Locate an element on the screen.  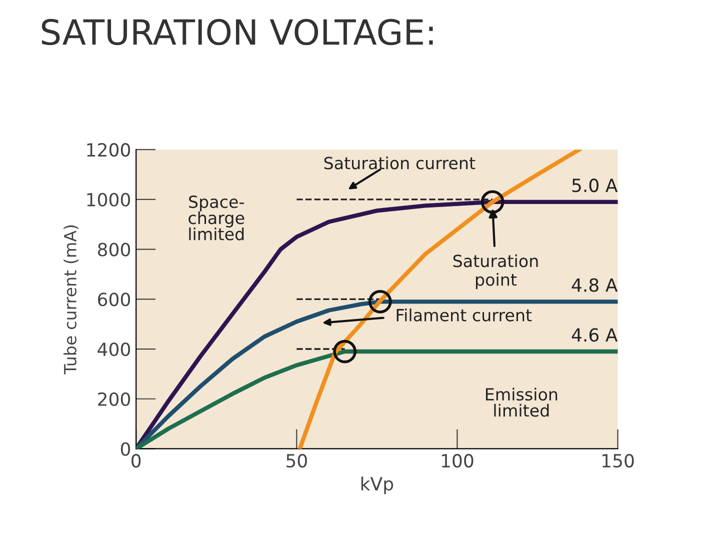
y-tick-label: 200 is located at coordinates (114, 399).